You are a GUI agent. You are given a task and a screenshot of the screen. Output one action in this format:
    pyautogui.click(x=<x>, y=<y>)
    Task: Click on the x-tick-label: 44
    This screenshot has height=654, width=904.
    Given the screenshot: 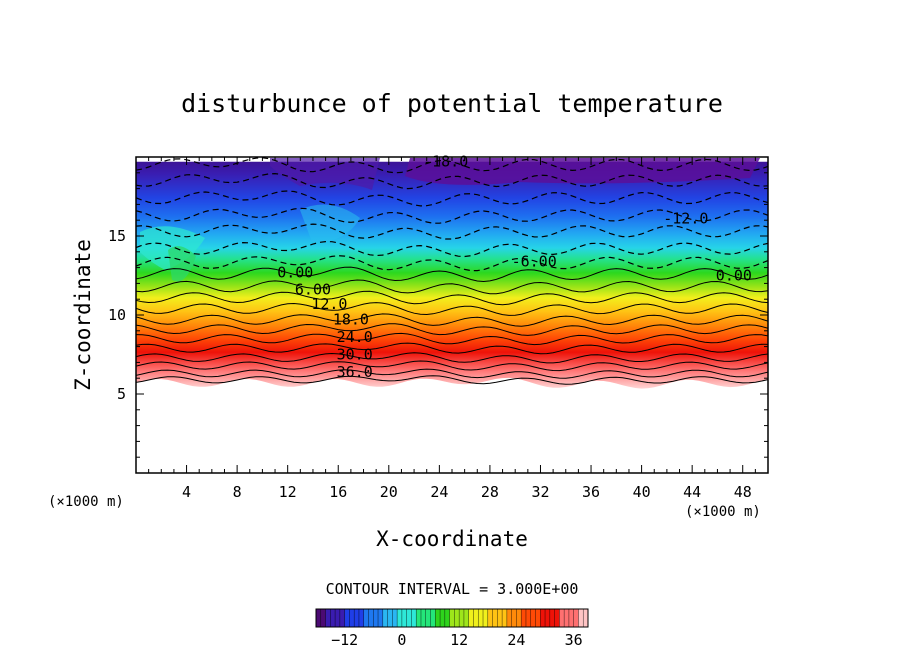 What is the action you would take?
    pyautogui.click(x=692, y=492)
    